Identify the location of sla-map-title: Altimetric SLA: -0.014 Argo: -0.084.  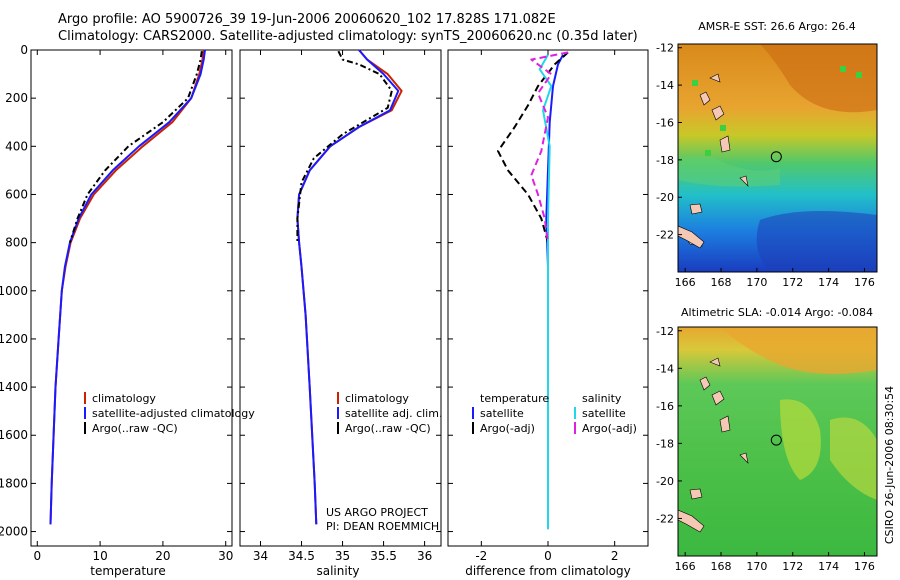
(777, 312).